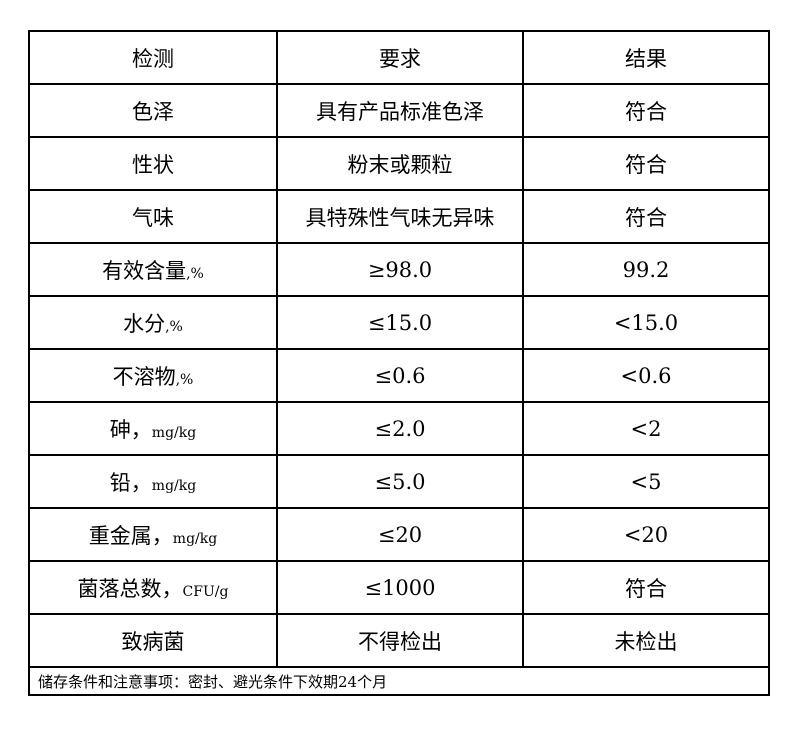 The image size is (800, 750). I want to click on header-row: 检测 要求 结果, so click(399, 57).